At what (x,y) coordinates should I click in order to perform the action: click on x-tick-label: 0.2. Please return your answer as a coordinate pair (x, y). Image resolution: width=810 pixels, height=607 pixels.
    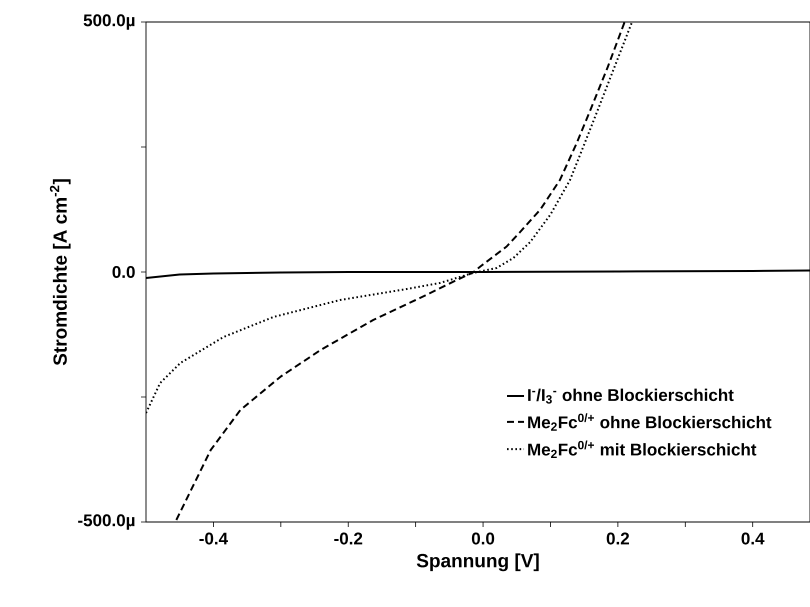
    Looking at the image, I should click on (618, 538).